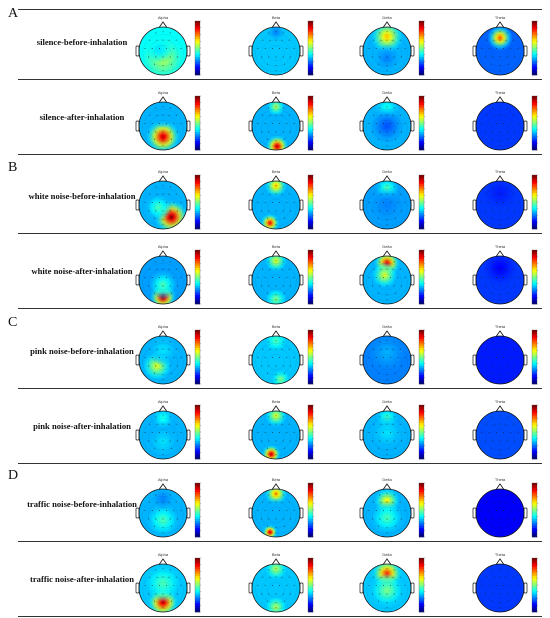  What do you see at coordinates (13, 167) in the screenshot?
I see `section-letter: B` at bounding box center [13, 167].